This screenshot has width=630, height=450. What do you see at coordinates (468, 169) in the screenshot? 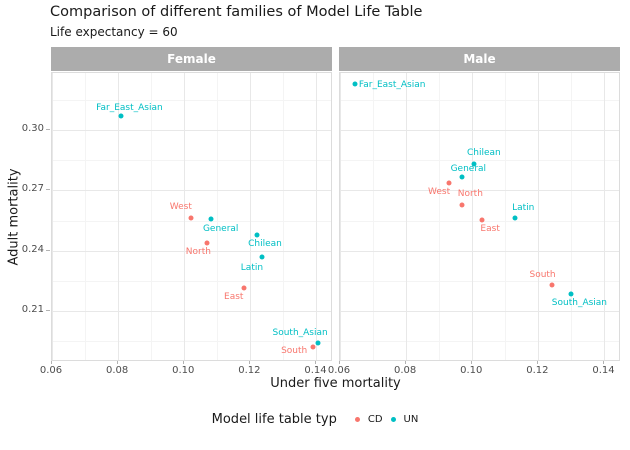
I see `point-label-general: General` at bounding box center [468, 169].